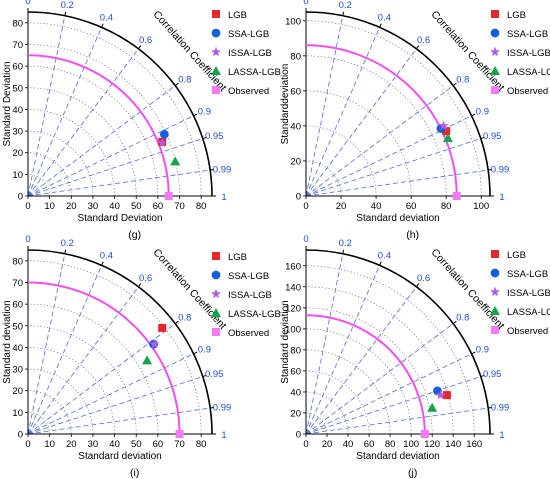 This screenshot has height=479, width=550. What do you see at coordinates (293, 287) in the screenshot?
I see `y-tick-label: 140` at bounding box center [293, 287].